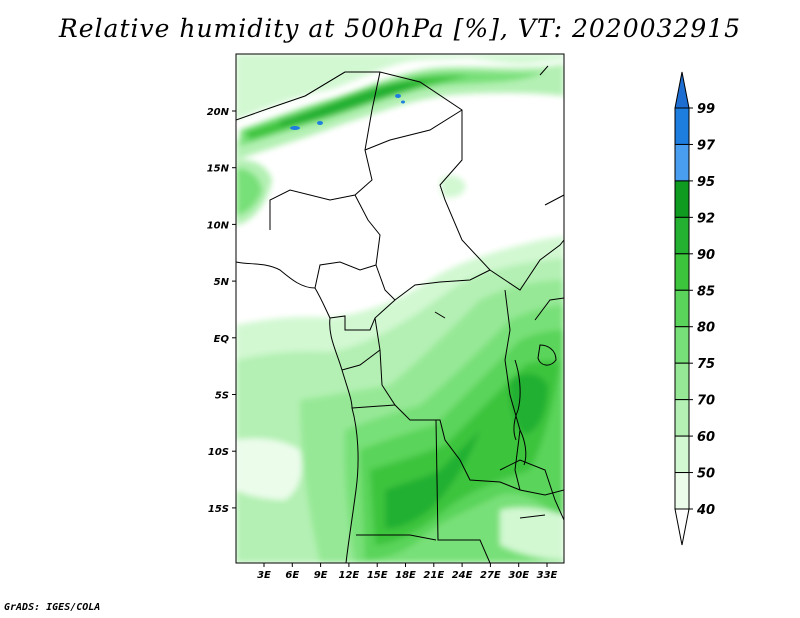 This screenshot has height=618, width=800. Describe the element at coordinates (347, 112) in the screenshot. I see `high-humidity-spots` at that location.